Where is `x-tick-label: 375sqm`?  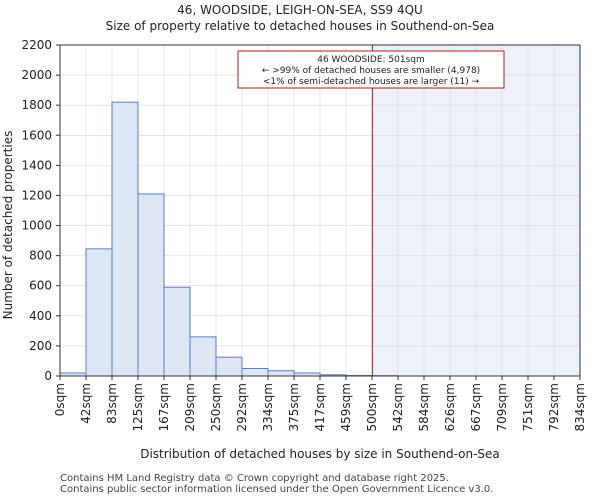
x-tick-label: 375sqm is located at coordinates (294, 407).